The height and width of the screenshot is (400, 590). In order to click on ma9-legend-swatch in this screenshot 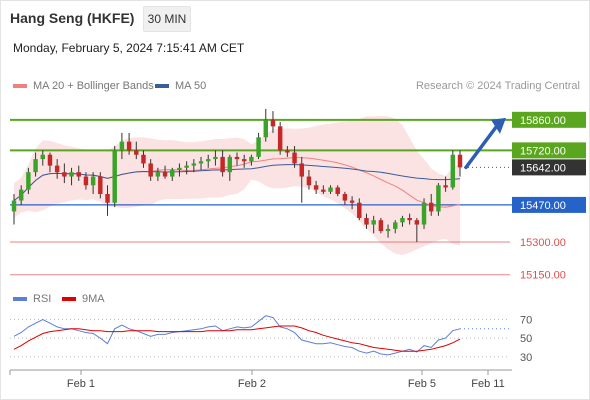, I will do `click(69, 299)`.